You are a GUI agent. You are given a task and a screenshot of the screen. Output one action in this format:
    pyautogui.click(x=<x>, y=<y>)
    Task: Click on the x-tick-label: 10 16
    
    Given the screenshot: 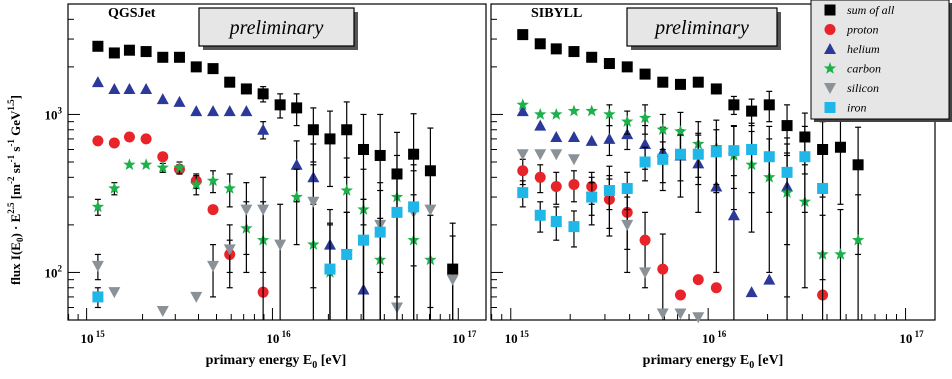 What is the action you would take?
    pyautogui.click(x=278, y=337)
    